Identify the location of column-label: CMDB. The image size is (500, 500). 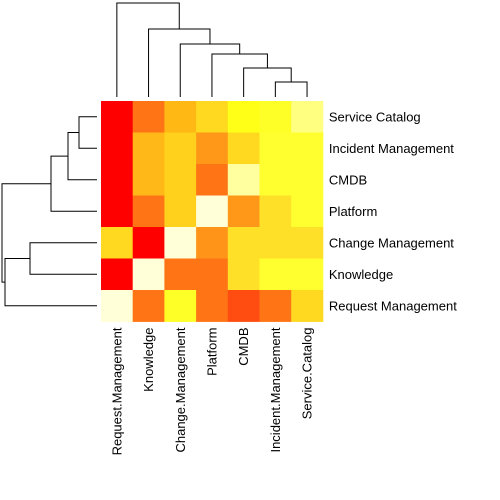
(243, 347).